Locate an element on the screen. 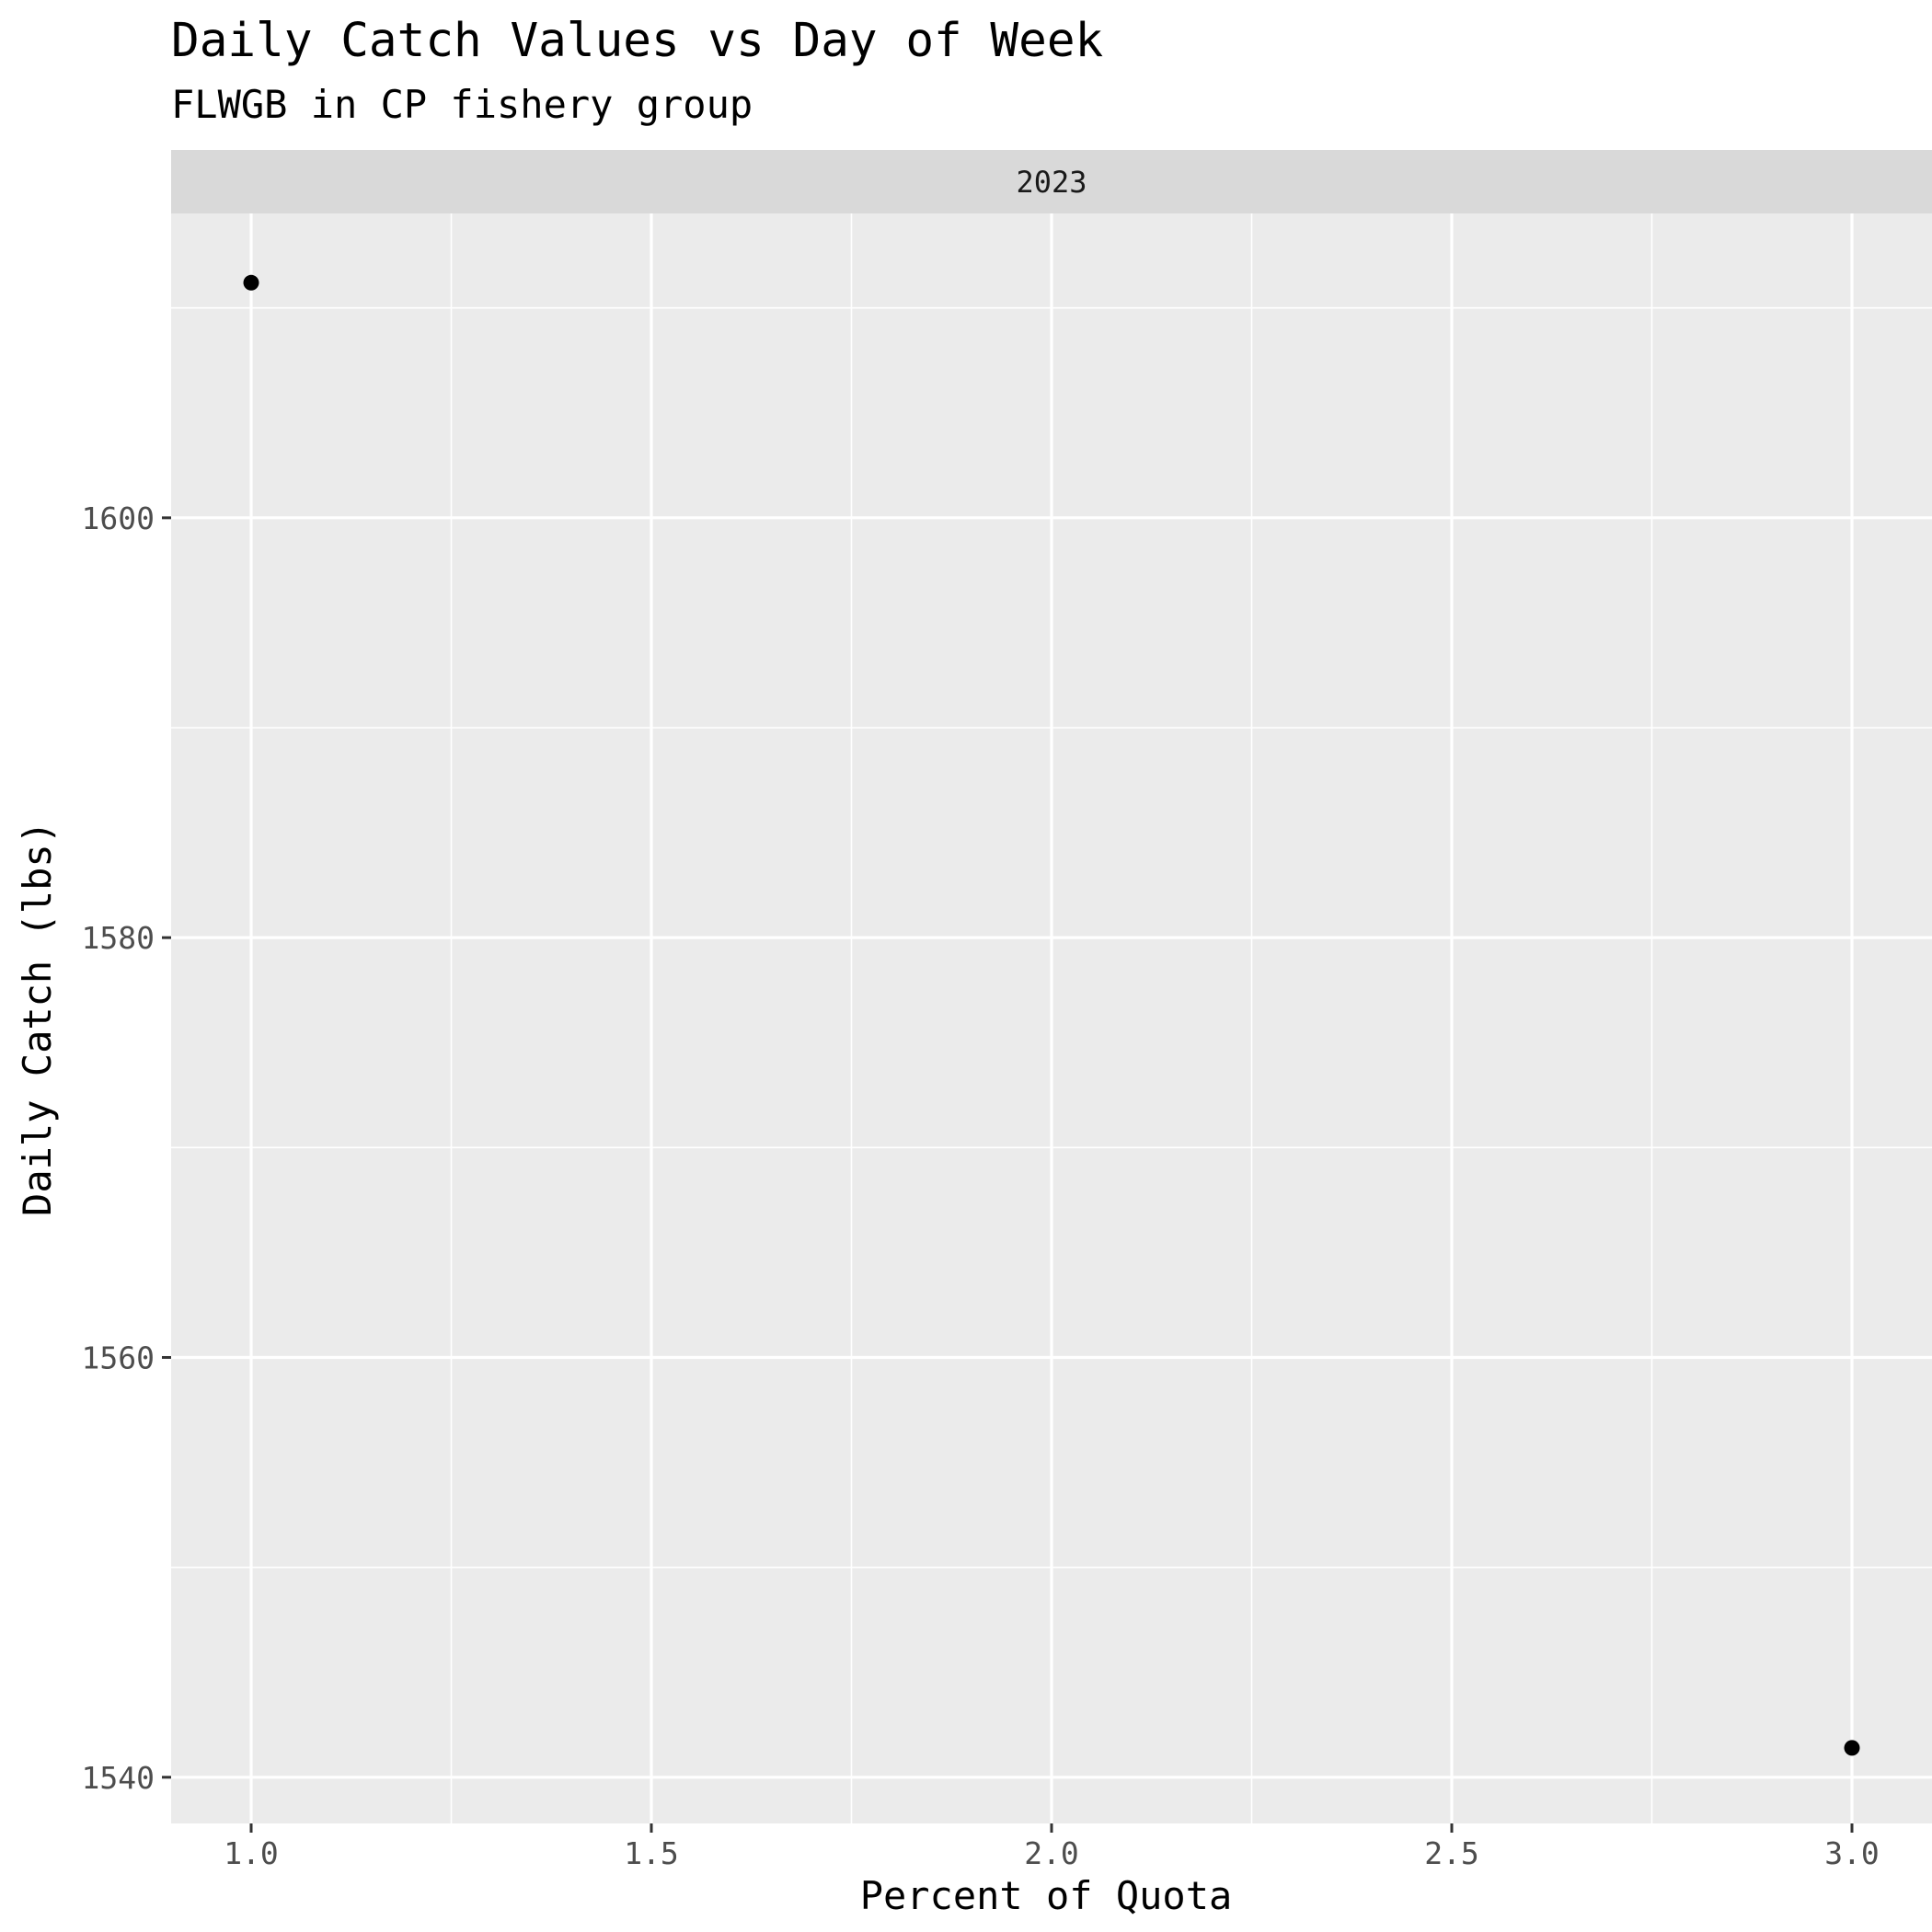 The height and width of the screenshot is (1932, 1932). y-tick-label: 1540 is located at coordinates (118, 1778).